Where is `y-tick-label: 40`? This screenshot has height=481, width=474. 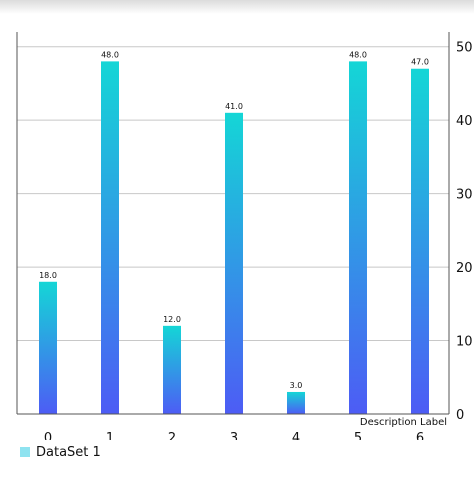
y-tick-label: 40 is located at coordinates (464, 121).